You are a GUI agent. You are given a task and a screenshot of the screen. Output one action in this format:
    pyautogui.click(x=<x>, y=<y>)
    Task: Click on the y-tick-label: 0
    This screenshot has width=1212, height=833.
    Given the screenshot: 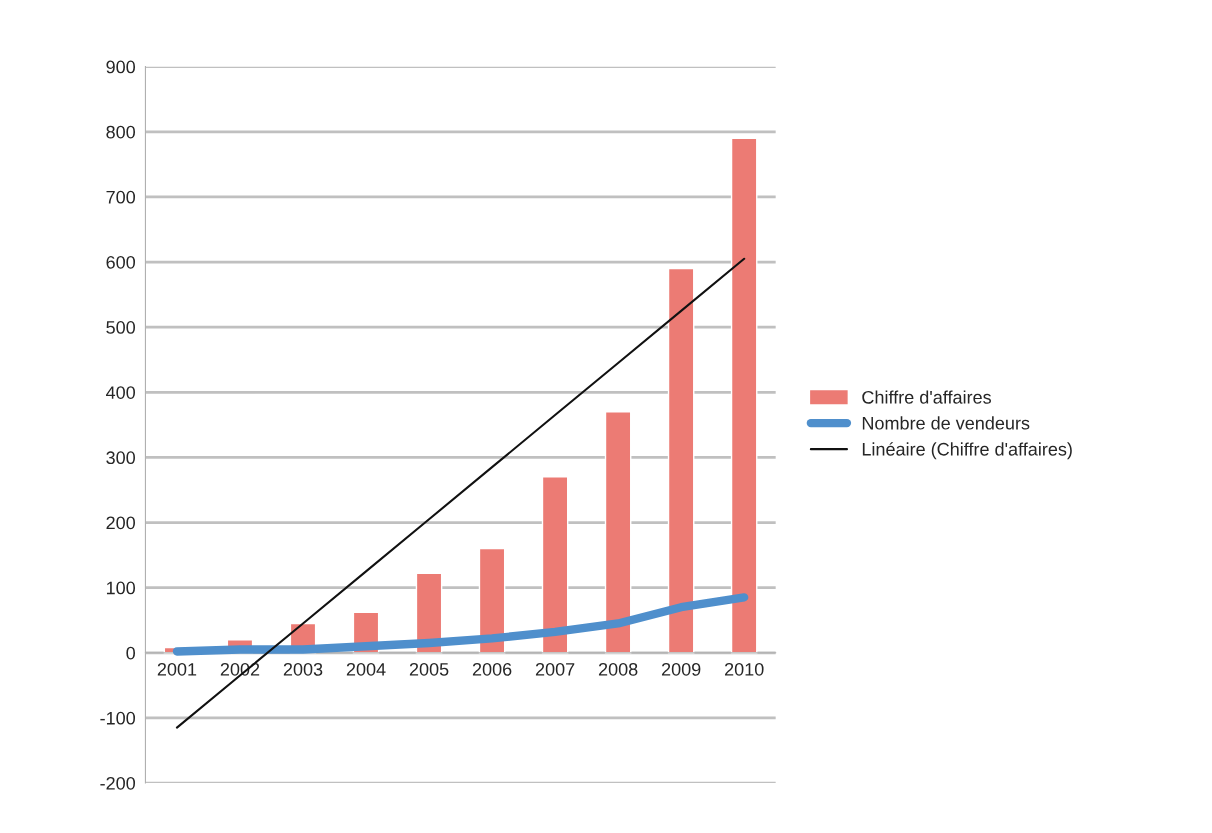 What is the action you would take?
    pyautogui.click(x=131, y=653)
    